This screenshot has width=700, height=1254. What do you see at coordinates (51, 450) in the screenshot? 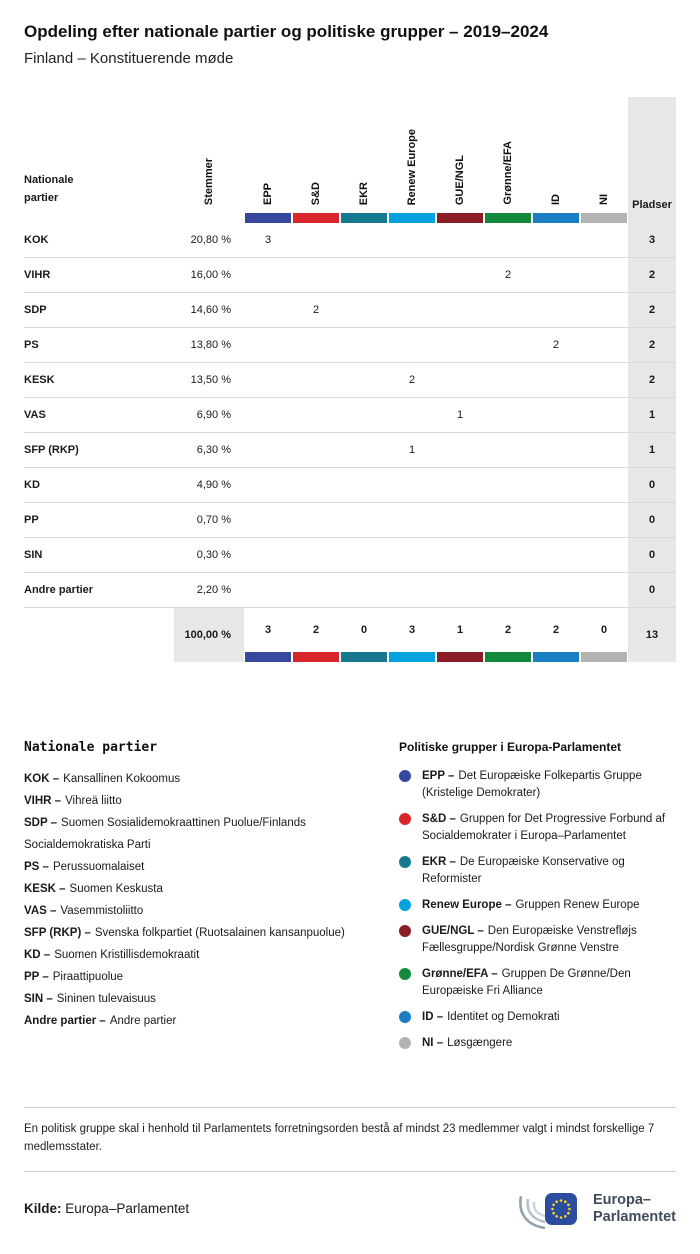
I see `party-name: SFP (RKP)` at bounding box center [51, 450].